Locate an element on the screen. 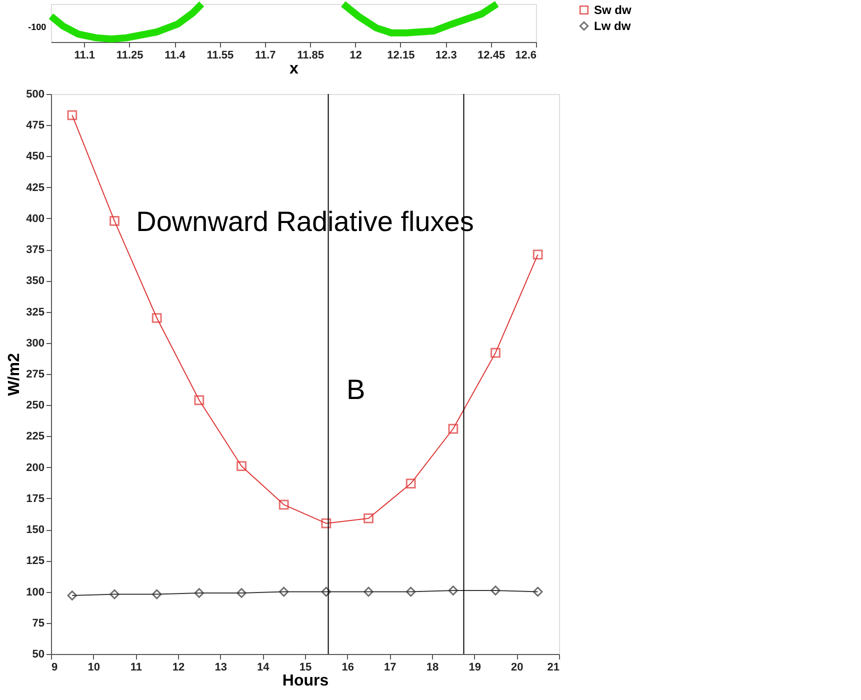 The height and width of the screenshot is (700, 861). y-tick-label: 350 is located at coordinates (35, 281).